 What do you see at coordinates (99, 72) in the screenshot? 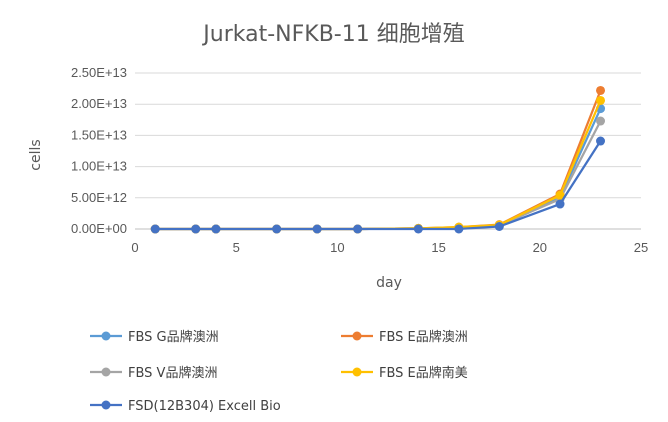
I see `y-tick-label: 2.50E+13` at bounding box center [99, 72].